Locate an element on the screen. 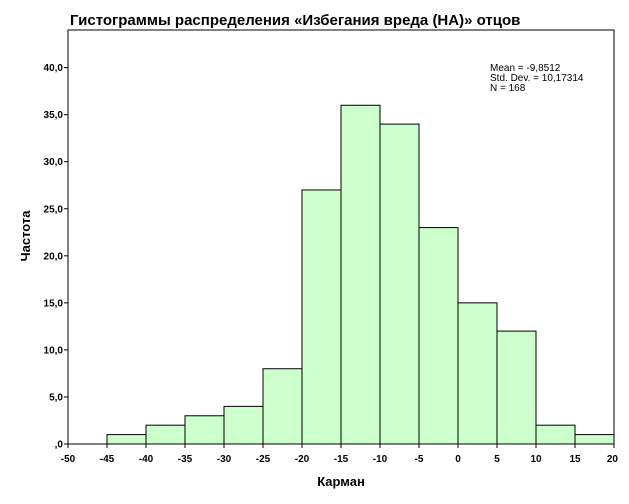  stats-std-dev: Std. Dev. = 10,17314 is located at coordinates (537, 78).